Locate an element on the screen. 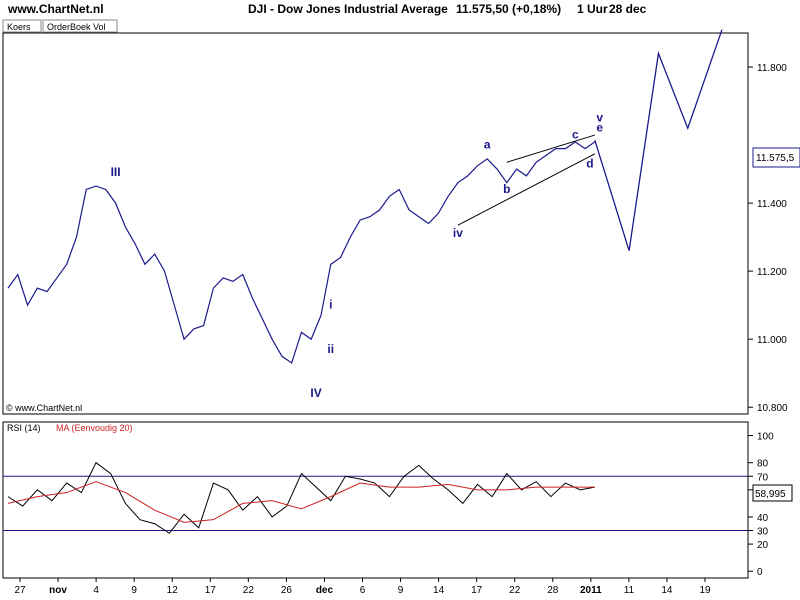  rsi-levels is located at coordinates (375, 503).